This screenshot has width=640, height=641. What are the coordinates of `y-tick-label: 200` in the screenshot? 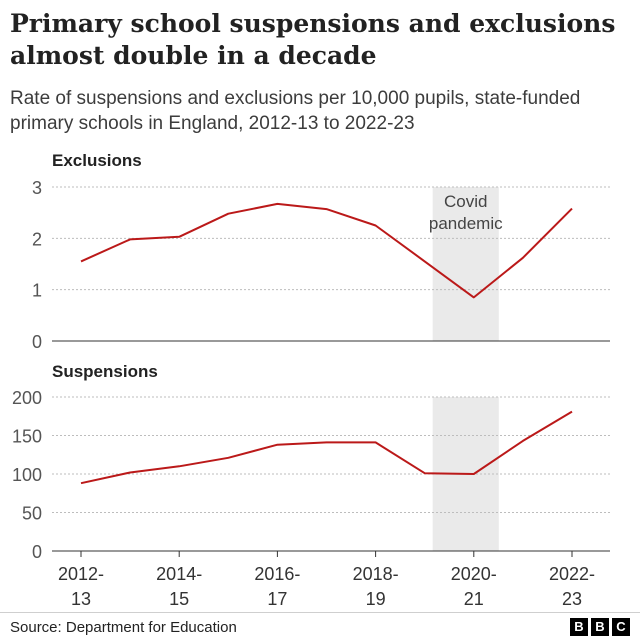 It's located at (27, 398).